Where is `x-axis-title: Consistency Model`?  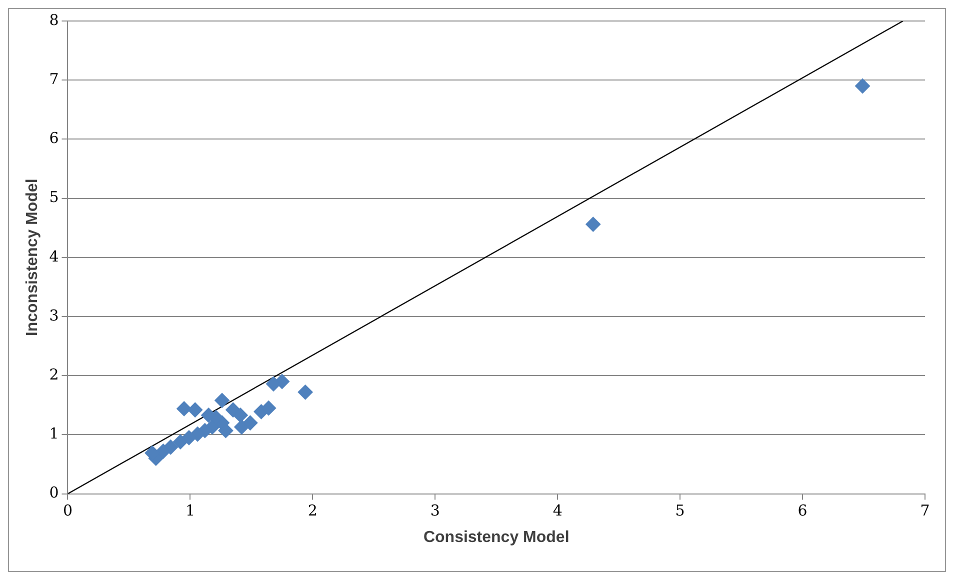 x-axis-title: Consistency Model is located at coordinates (496, 537).